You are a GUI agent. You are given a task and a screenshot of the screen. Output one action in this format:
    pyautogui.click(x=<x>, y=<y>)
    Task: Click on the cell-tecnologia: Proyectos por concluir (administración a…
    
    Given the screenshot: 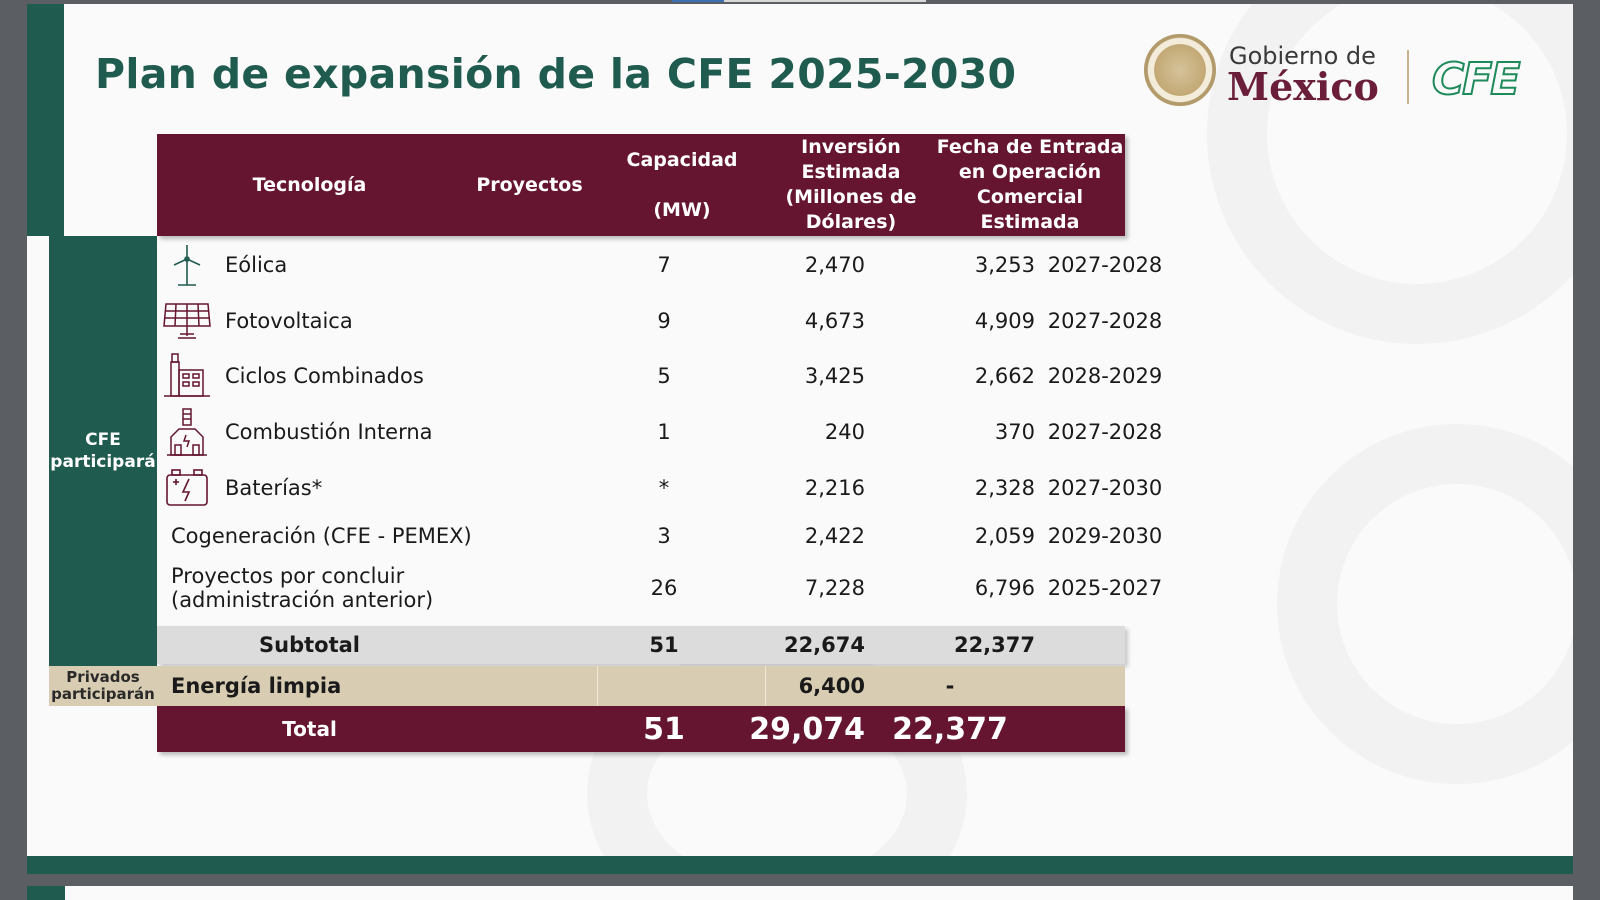 What is the action you would take?
    pyautogui.click(x=302, y=588)
    